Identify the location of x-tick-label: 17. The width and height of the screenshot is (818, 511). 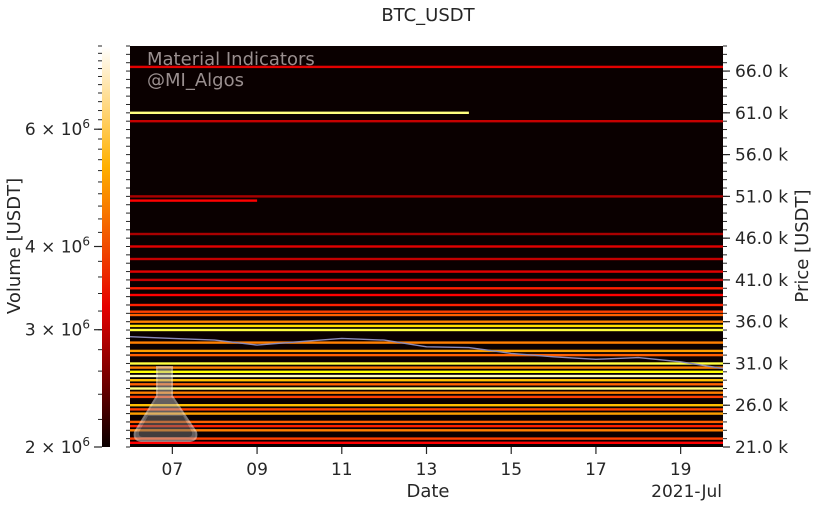
(596, 470).